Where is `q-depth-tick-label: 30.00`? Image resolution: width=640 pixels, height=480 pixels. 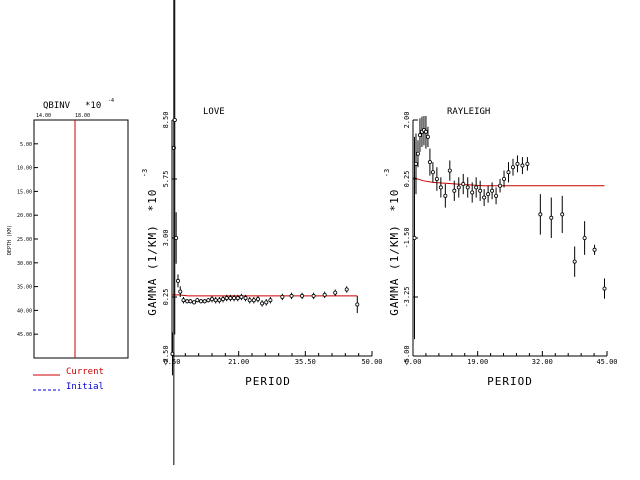
q-depth-tick-label: 30.00 is located at coordinates (24, 264).